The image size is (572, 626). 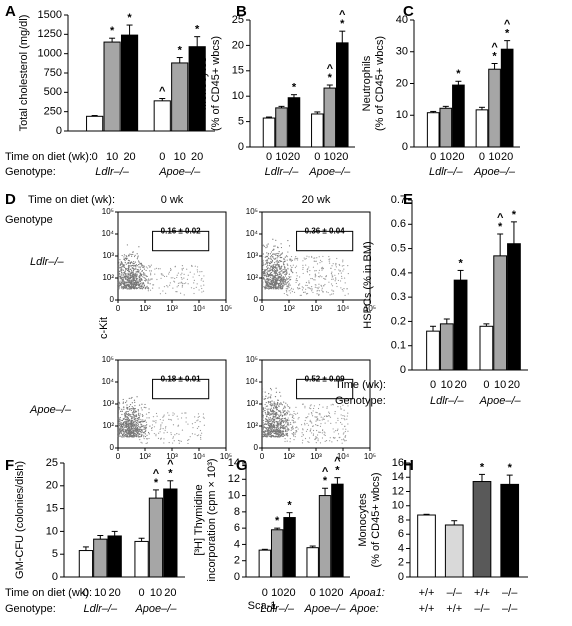 I want to click on significance-marker: *, so click(x=325, y=481).